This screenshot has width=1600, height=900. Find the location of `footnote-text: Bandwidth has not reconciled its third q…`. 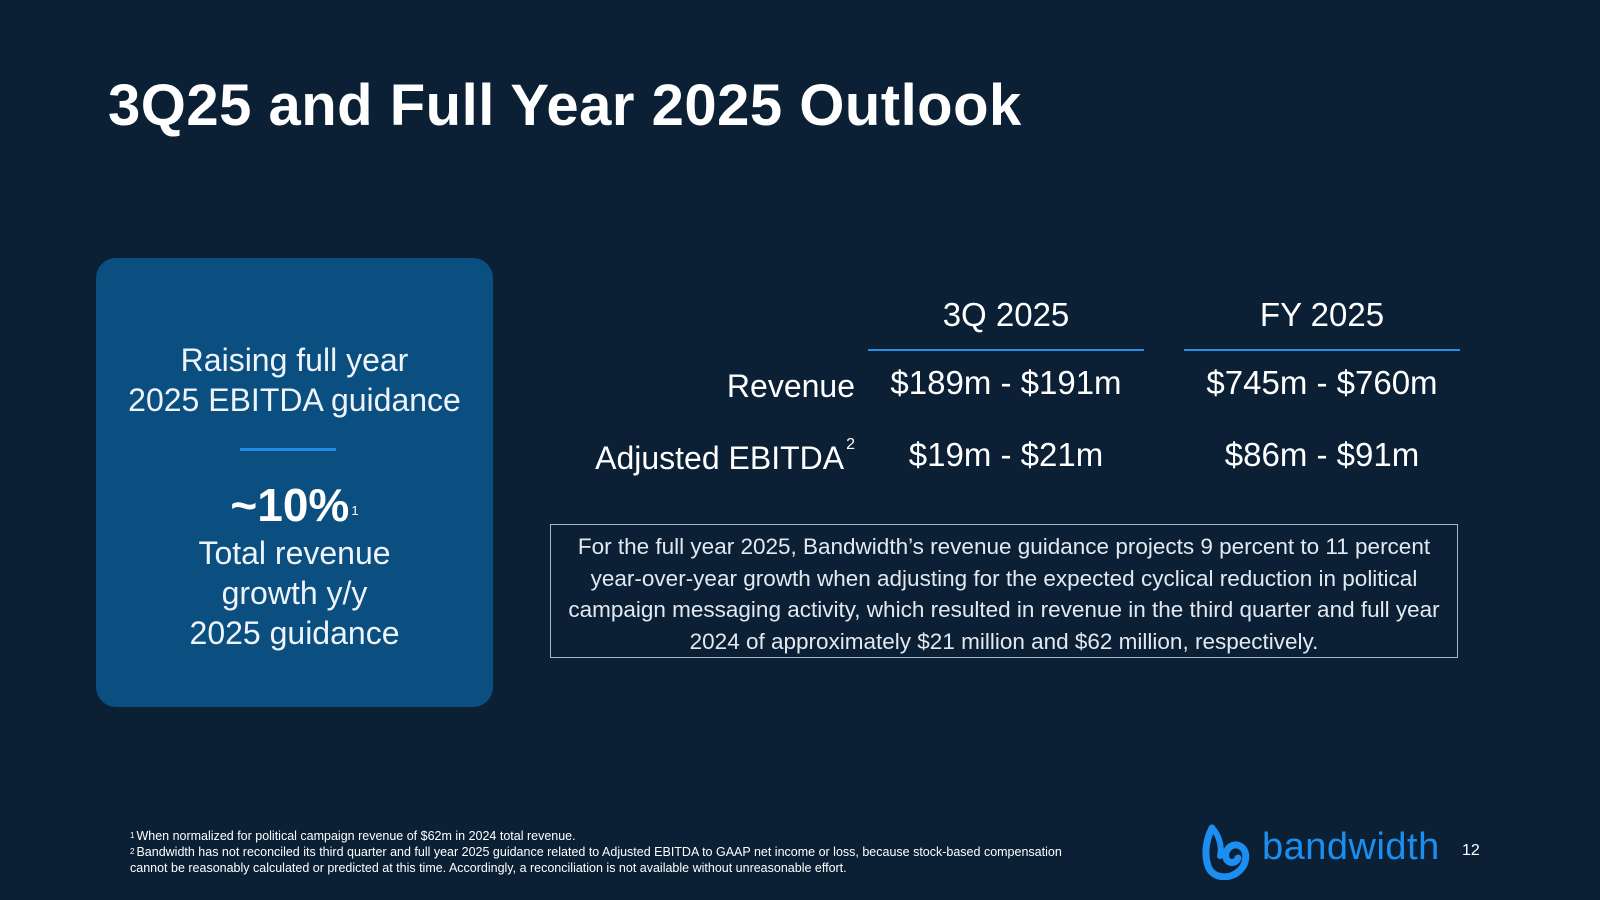

footnote-text: Bandwidth has not reconciled its third q… is located at coordinates (596, 860).